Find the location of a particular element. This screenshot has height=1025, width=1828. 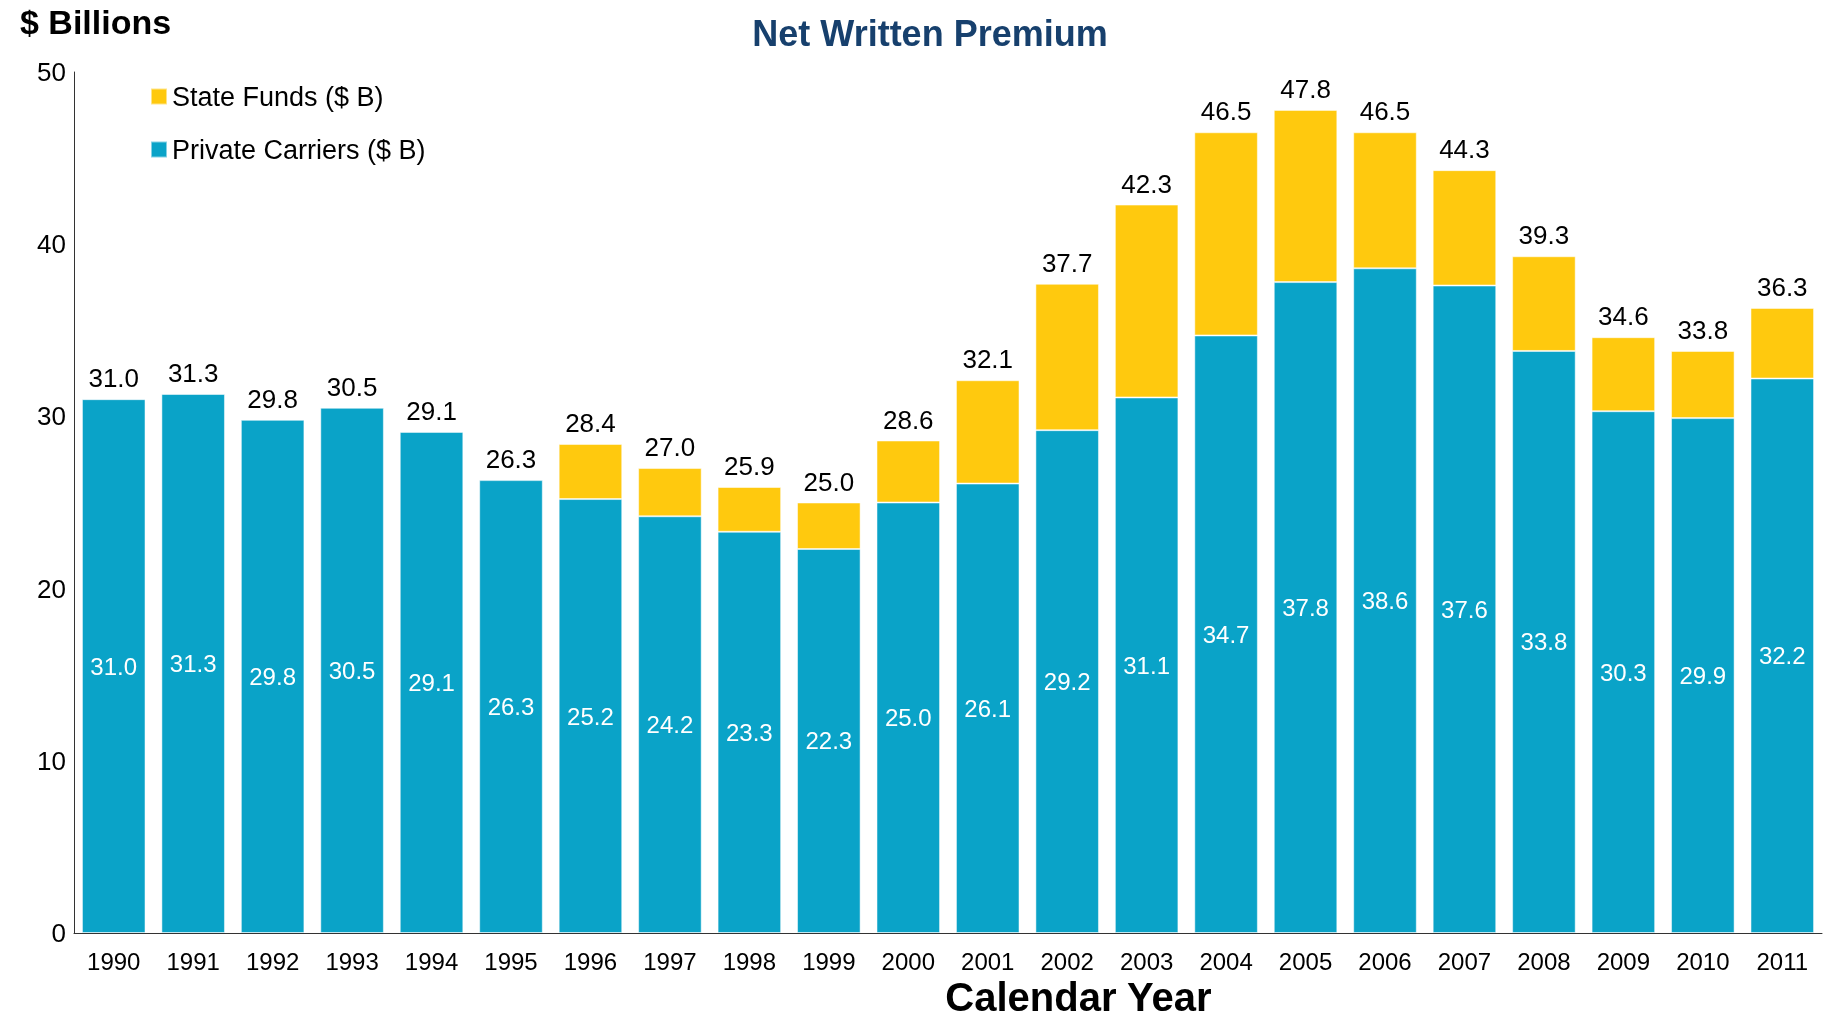

data-label: 29.9 is located at coordinates (1703, 676).